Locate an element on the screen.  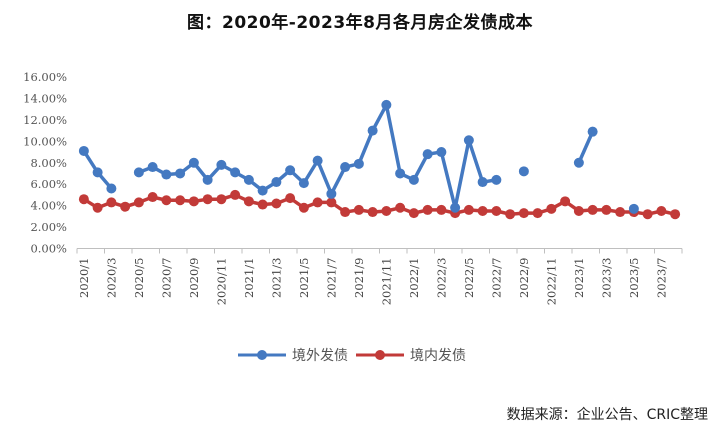
legend-line-marker-red-icon is located at coordinates (380, 355).